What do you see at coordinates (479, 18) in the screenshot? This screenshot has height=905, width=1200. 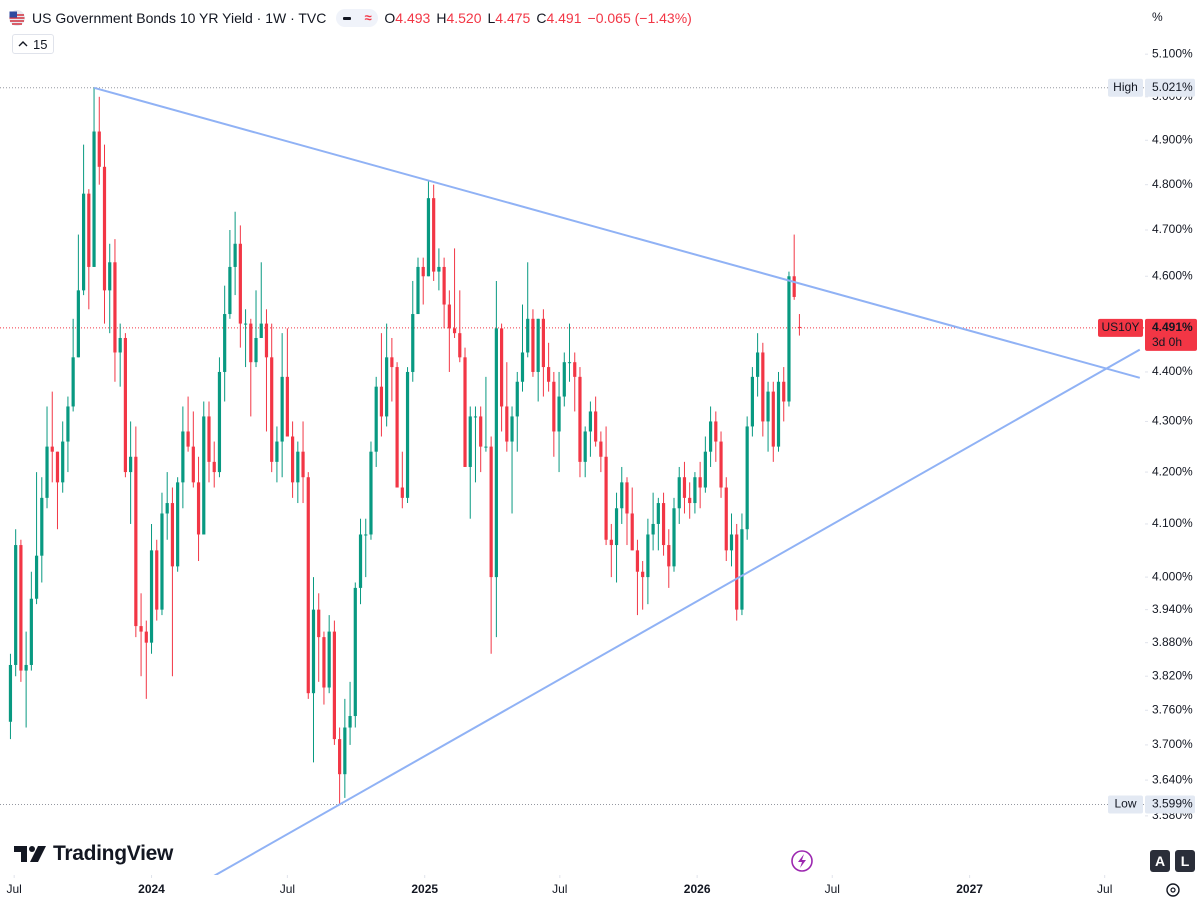 I see `ohlc-values: O 4.493 H 4.520 L 4.475 C 4.491` at bounding box center [479, 18].